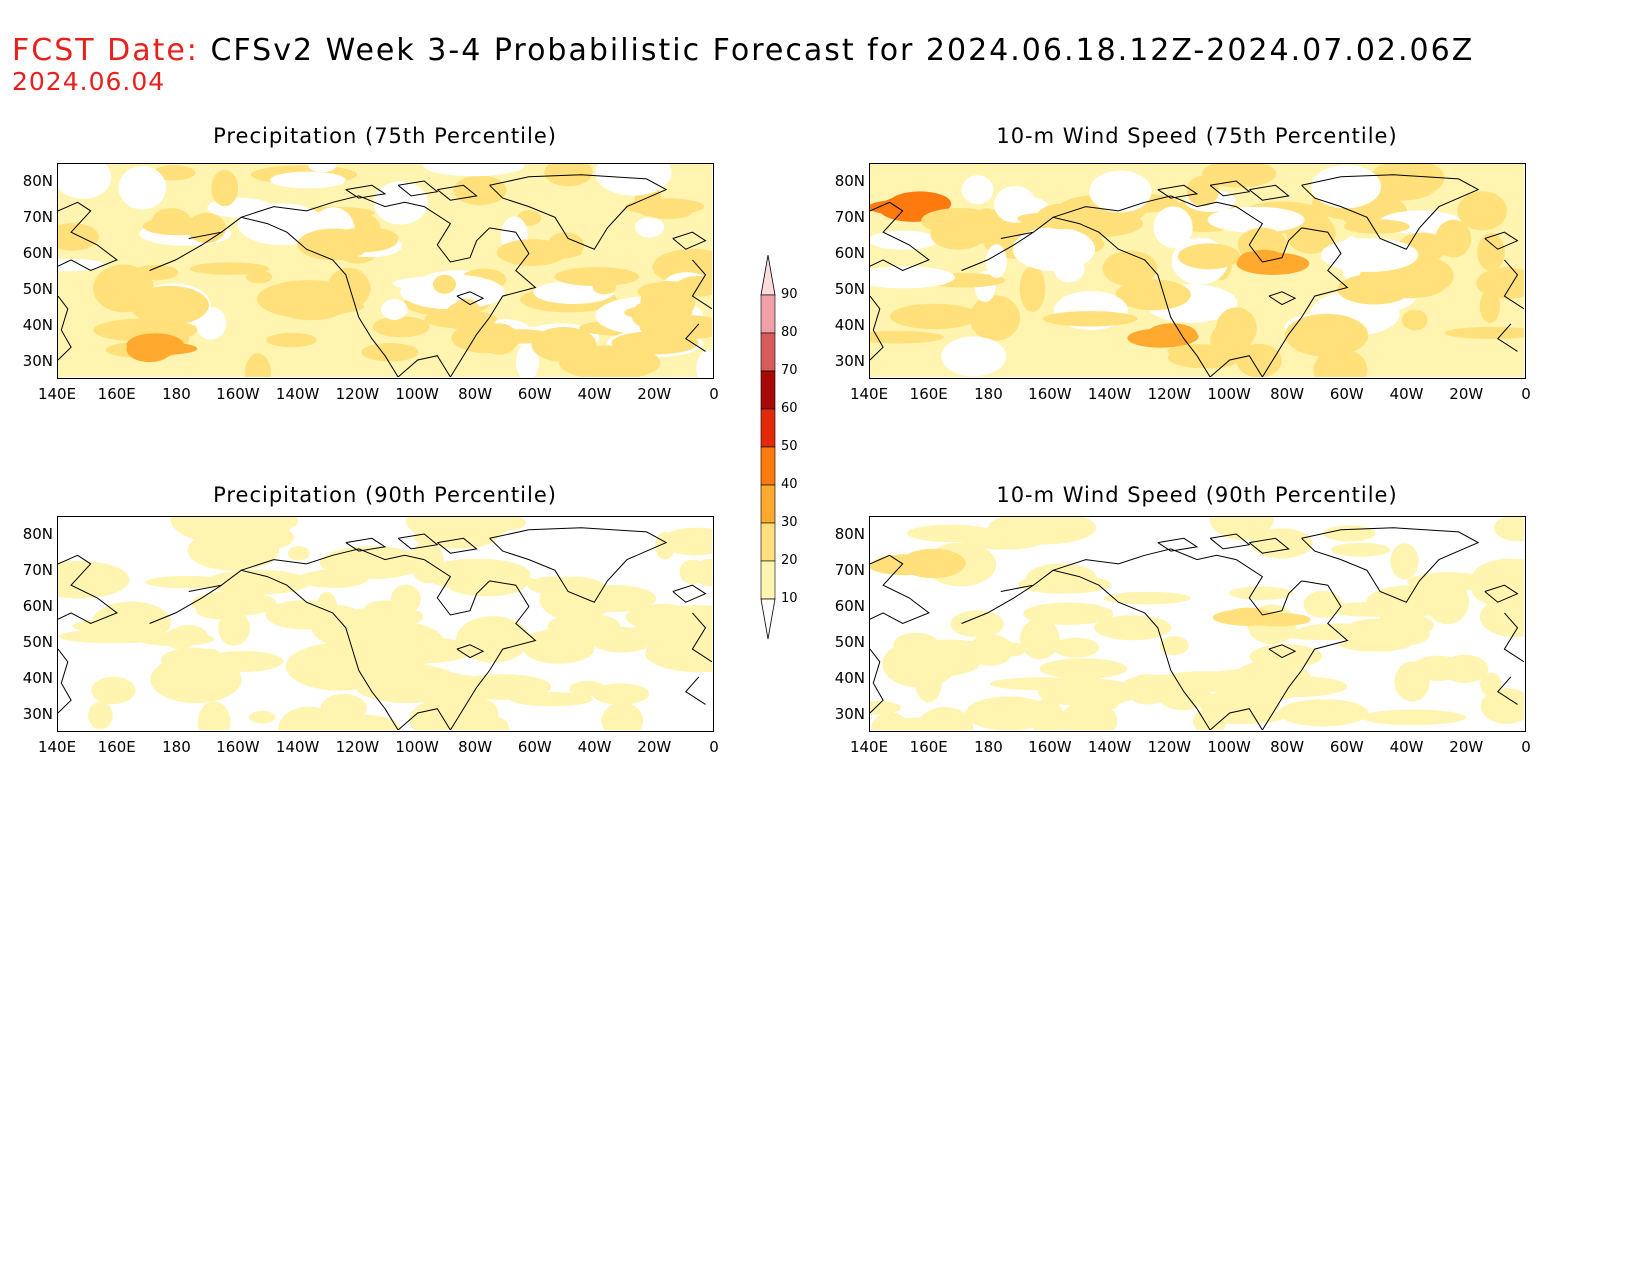 Image resolution: width=1650 pixels, height=1275 pixels. Describe the element at coordinates (789, 598) in the screenshot. I see `colorbar-level-label: 10` at that location.